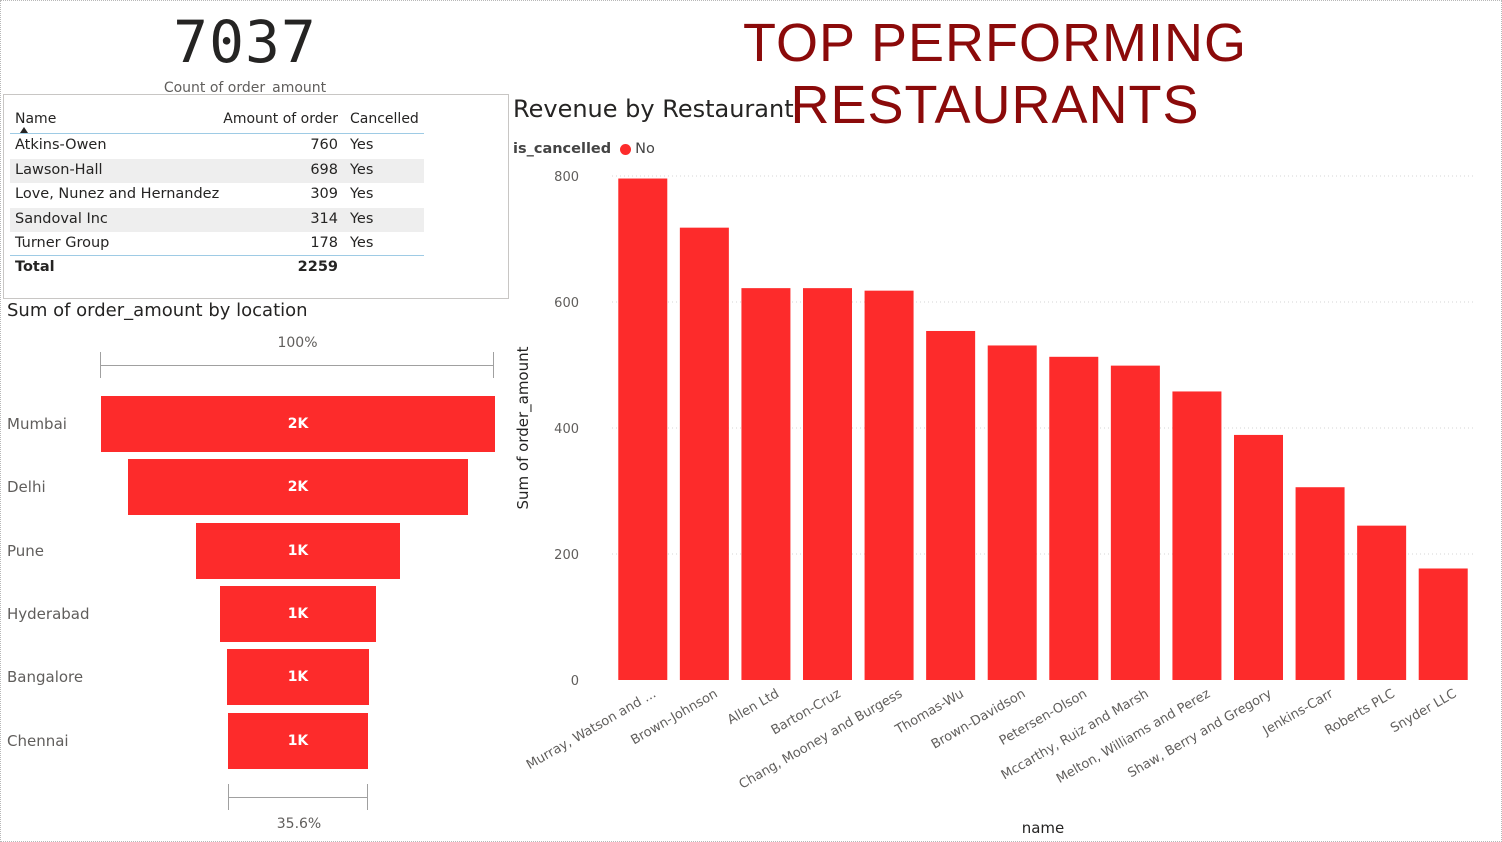 The width and height of the screenshot is (1502, 842). I want to click on funnel-top-percent: 100%, so click(297, 343).